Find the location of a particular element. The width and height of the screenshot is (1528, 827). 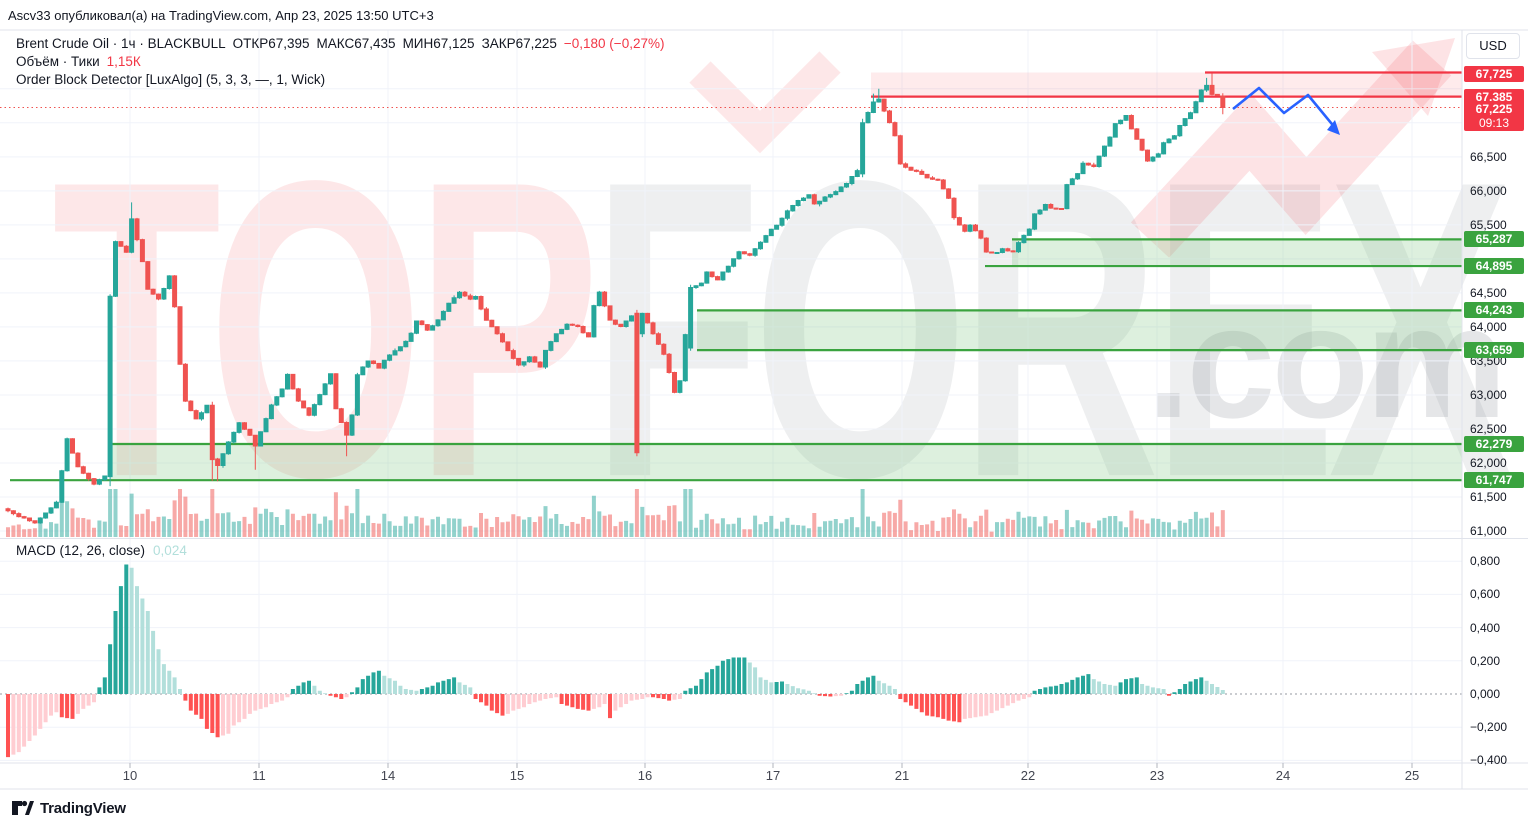

price-tick-label: 62,500 is located at coordinates (1488, 428).